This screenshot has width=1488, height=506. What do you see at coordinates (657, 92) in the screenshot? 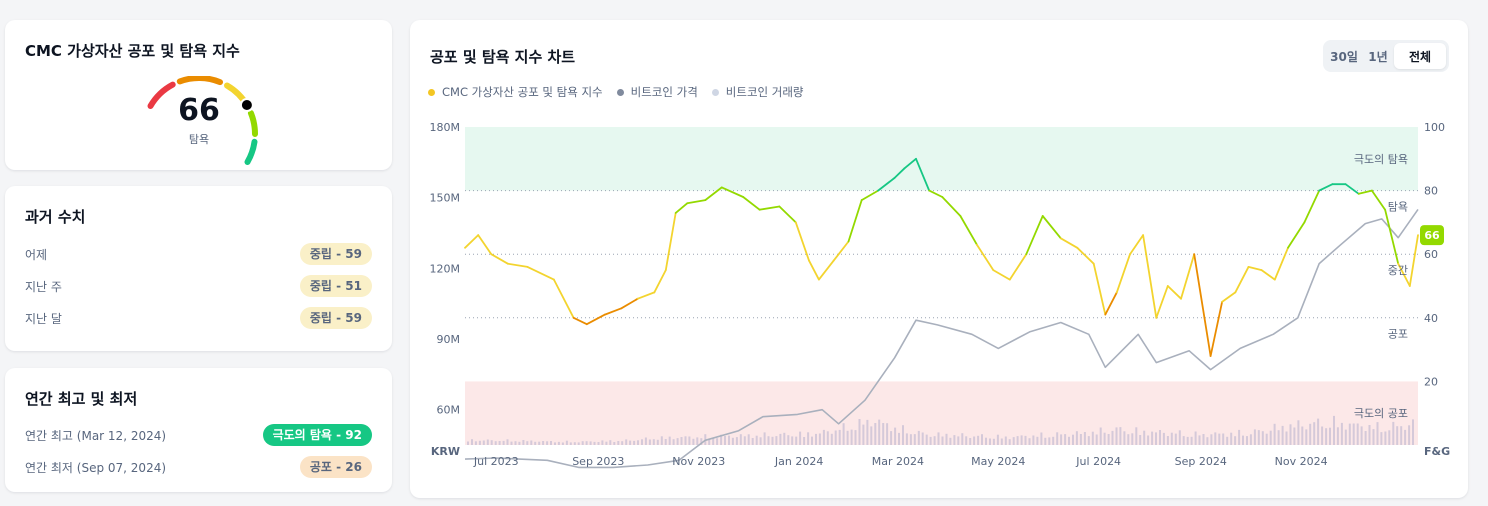
I see `legend-item-btc-price: 비트코인 가격` at bounding box center [657, 92].